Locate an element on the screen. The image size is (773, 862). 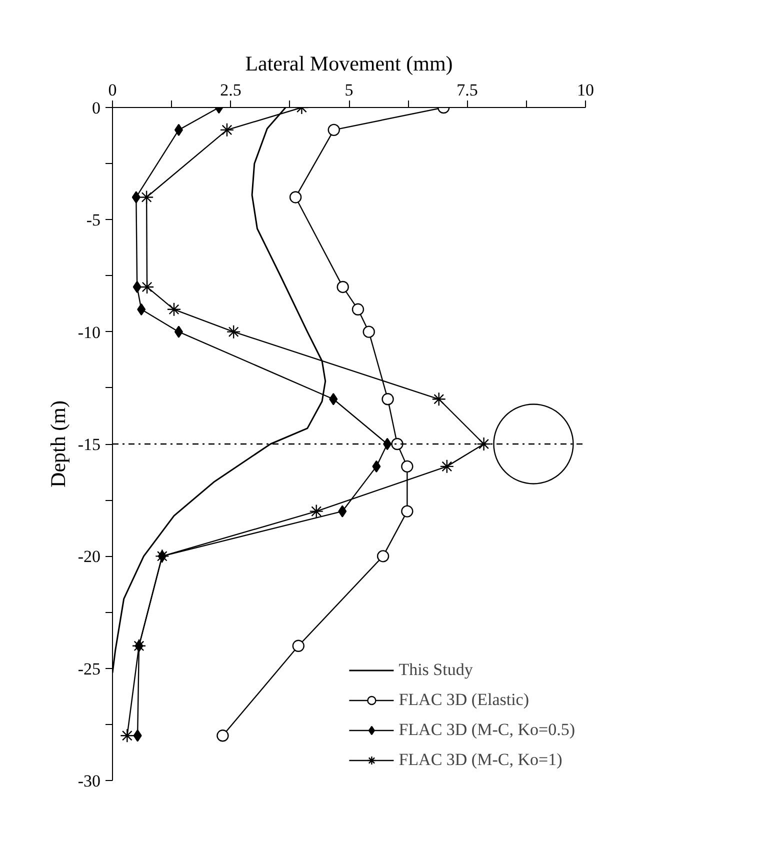
x-tick-label: 7.5 is located at coordinates (467, 90).